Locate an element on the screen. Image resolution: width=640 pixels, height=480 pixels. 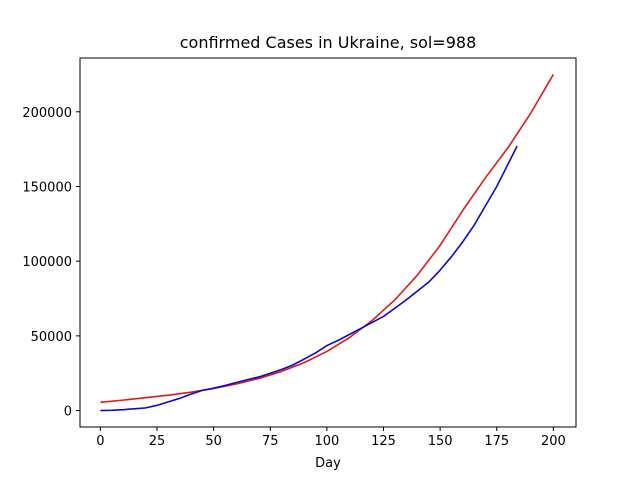
y-tick-label: 200000 is located at coordinates (47, 113).